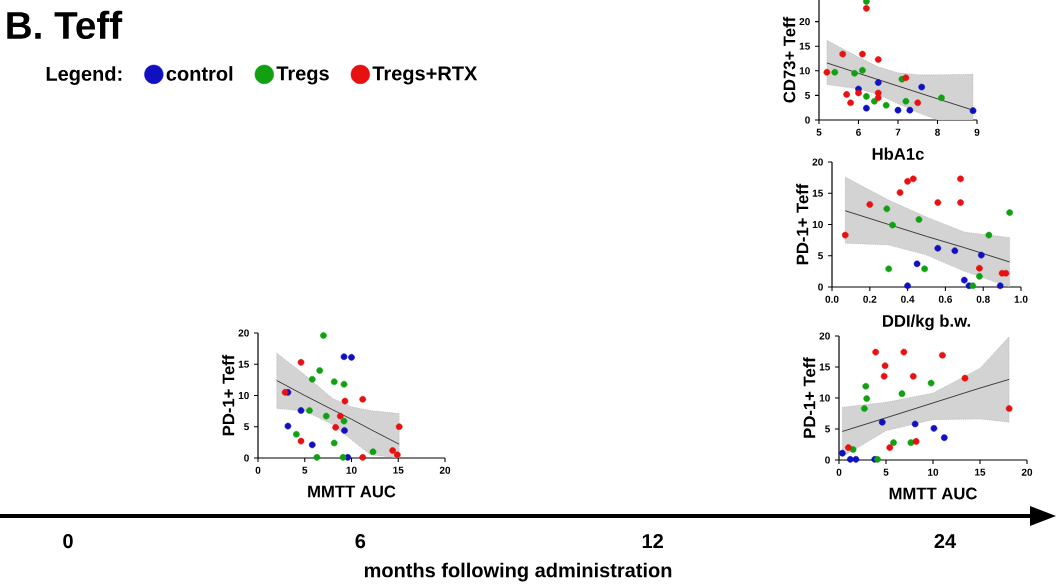  Describe the element at coordinates (1021, 299) in the screenshot. I see `x-tick-label: 1.0` at that location.